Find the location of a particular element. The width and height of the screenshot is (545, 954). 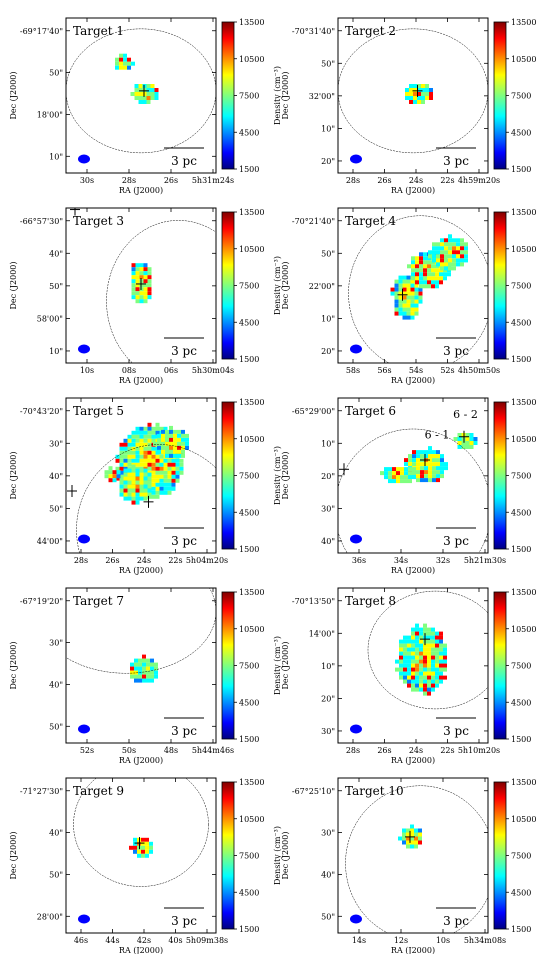

x-tick-label: 52s is located at coordinates (447, 370).